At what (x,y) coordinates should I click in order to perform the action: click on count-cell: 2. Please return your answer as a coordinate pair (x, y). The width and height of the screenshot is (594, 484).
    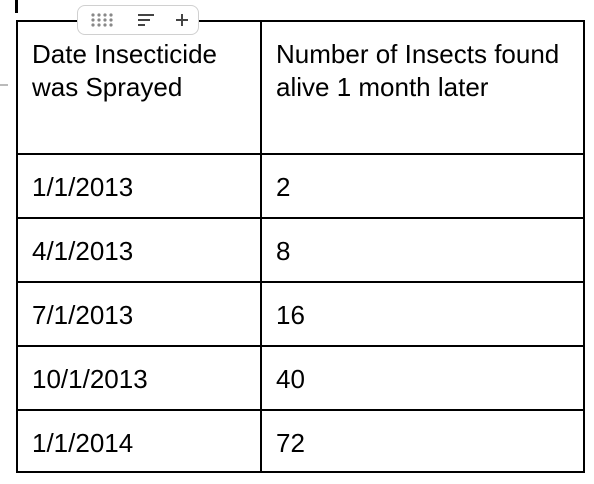
    Looking at the image, I should click on (422, 186).